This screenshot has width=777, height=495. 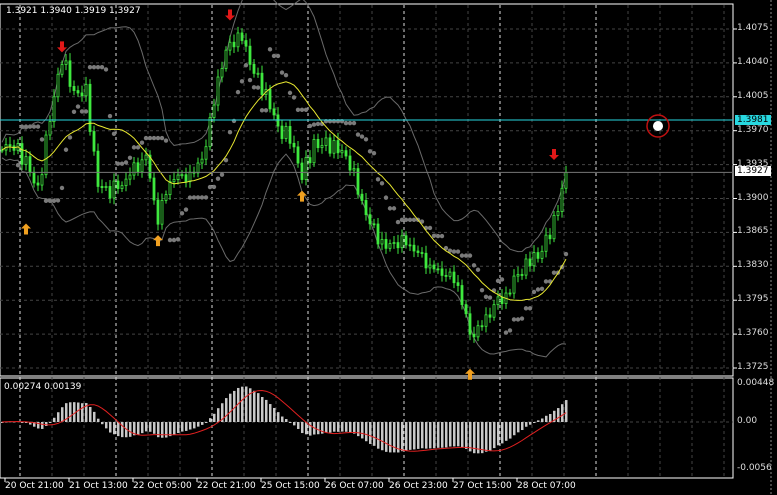 What do you see at coordinates (753, 265) in the screenshot?
I see `price-tick-label: 1.3830` at bounding box center [753, 265].